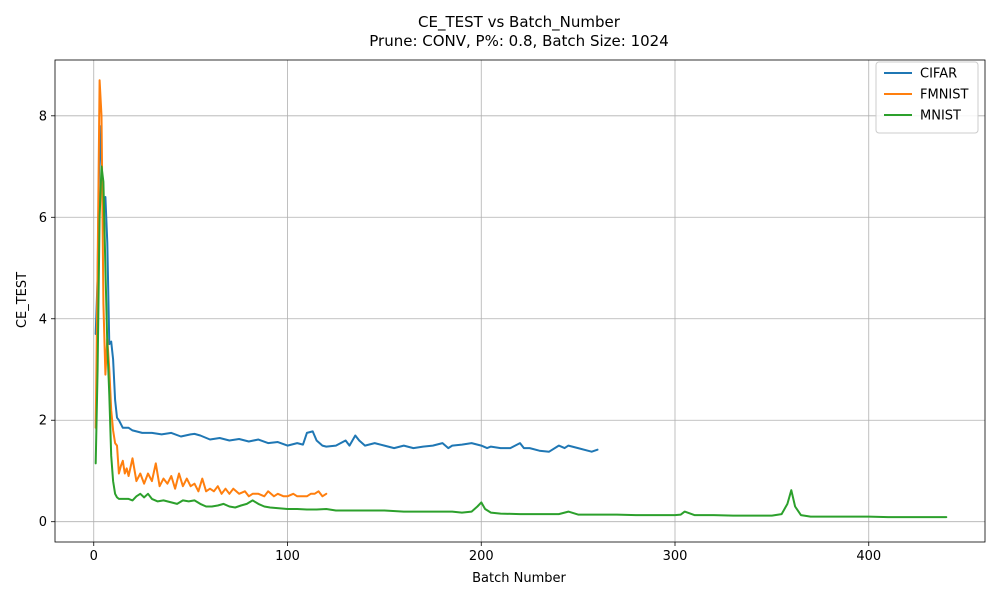  Describe the element at coordinates (43, 218) in the screenshot. I see `y-tick-label: 6` at that location.